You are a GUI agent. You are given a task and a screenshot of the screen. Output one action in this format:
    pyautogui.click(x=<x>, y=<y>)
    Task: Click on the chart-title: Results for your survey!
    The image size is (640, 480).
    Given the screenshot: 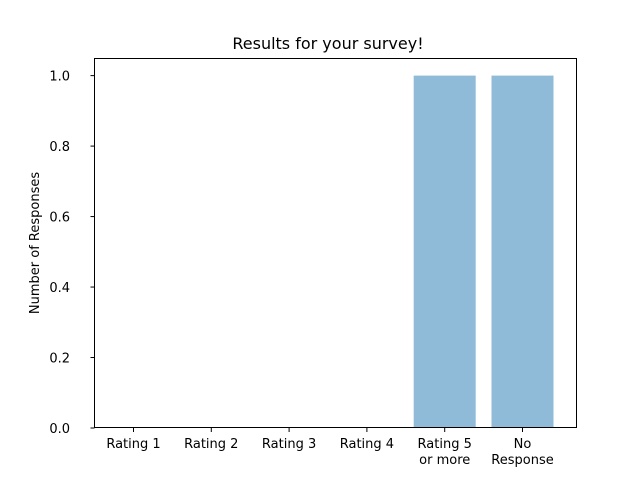 What is the action you would take?
    pyautogui.click(x=327, y=43)
    